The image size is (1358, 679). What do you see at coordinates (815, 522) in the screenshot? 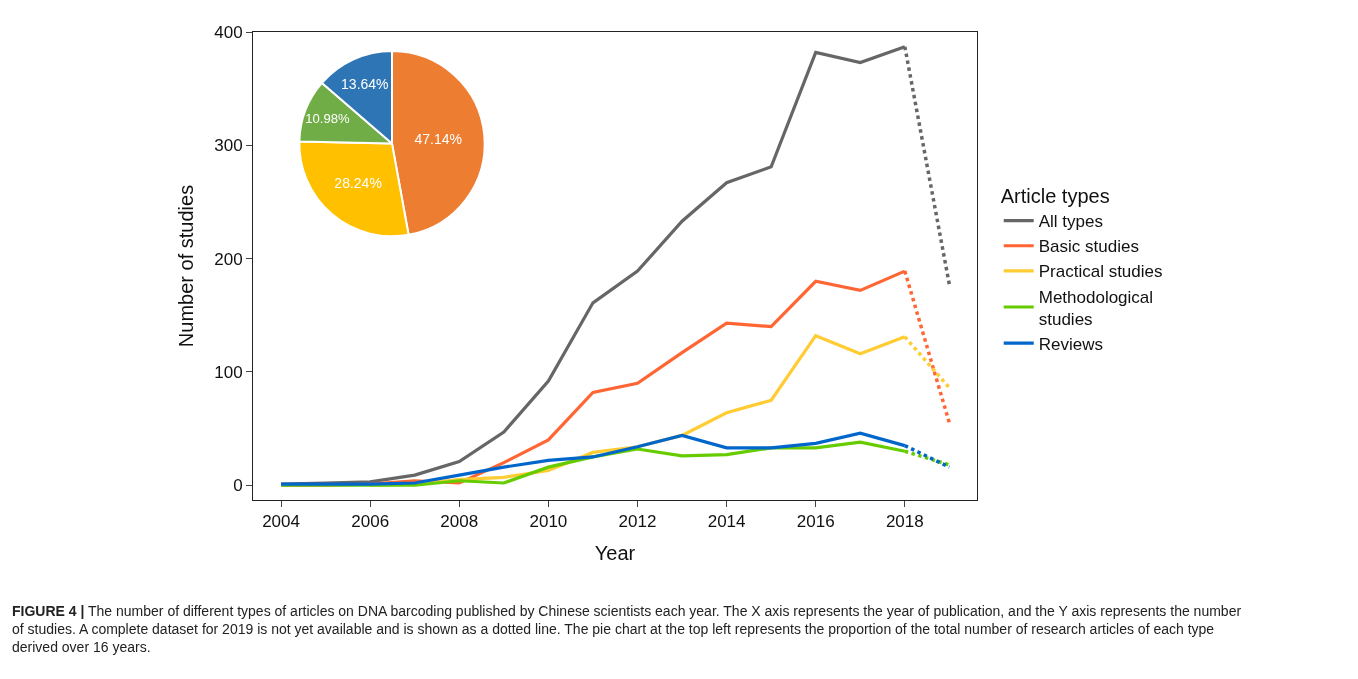
I see `x-tick-label: 2016` at bounding box center [815, 522].